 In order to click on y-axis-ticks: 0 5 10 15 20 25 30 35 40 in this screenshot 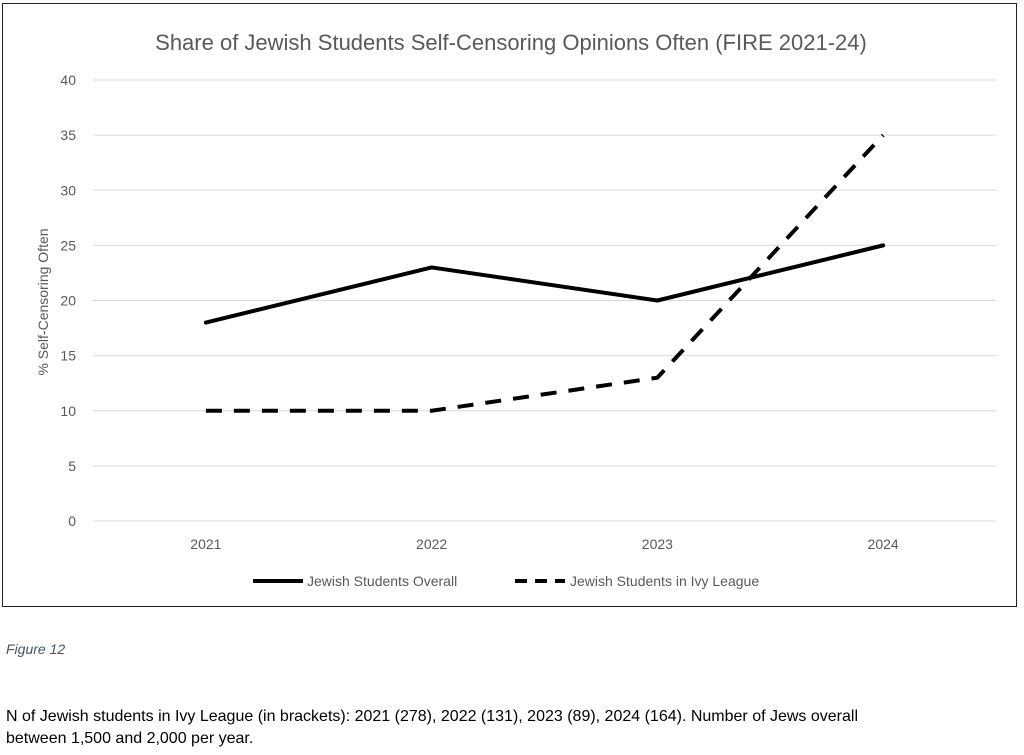, I will do `click(68, 300)`.